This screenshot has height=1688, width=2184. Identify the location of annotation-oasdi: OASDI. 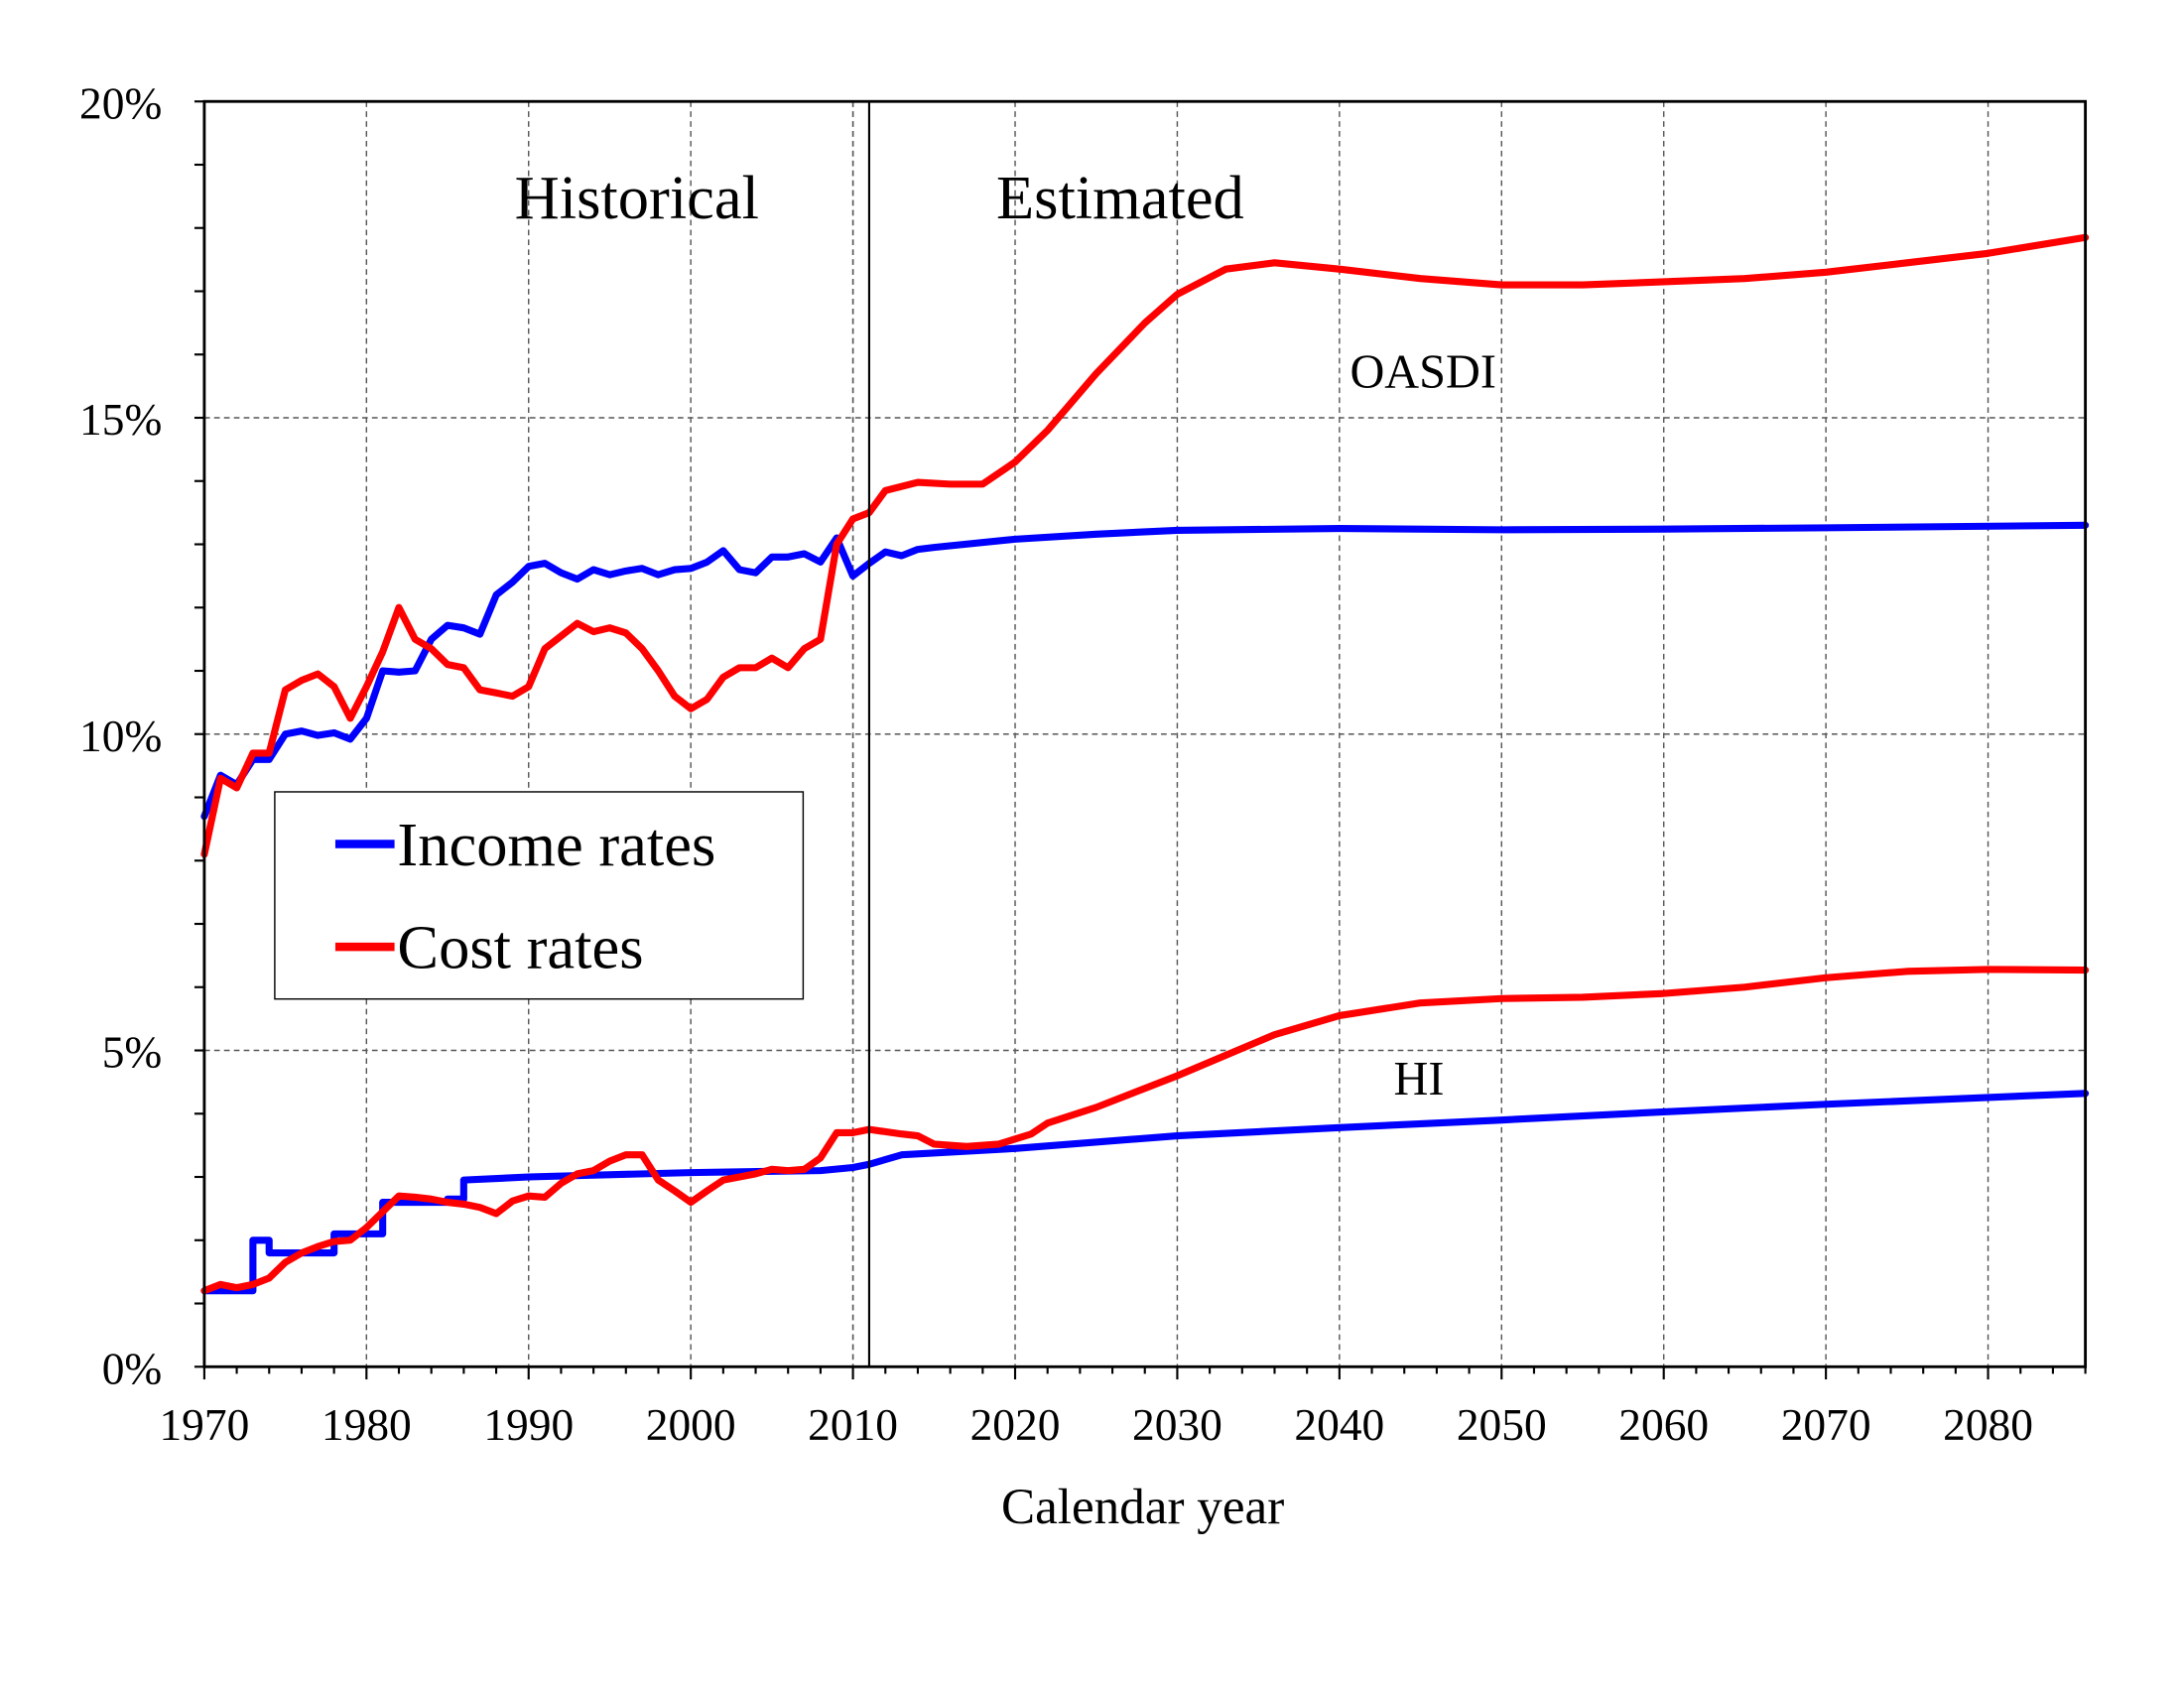
(1422, 371).